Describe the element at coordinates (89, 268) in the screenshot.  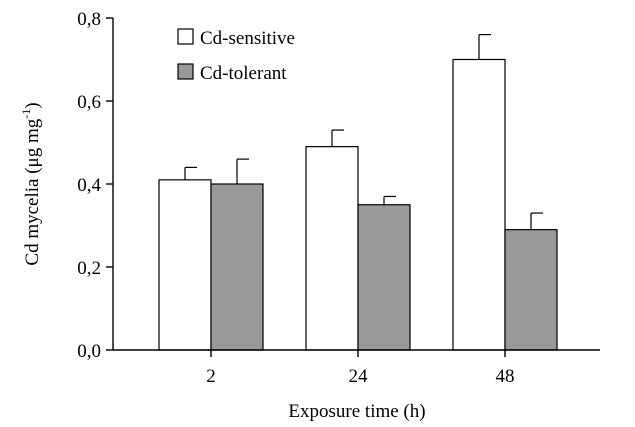
I see `y-tick-label: 0,2` at that location.